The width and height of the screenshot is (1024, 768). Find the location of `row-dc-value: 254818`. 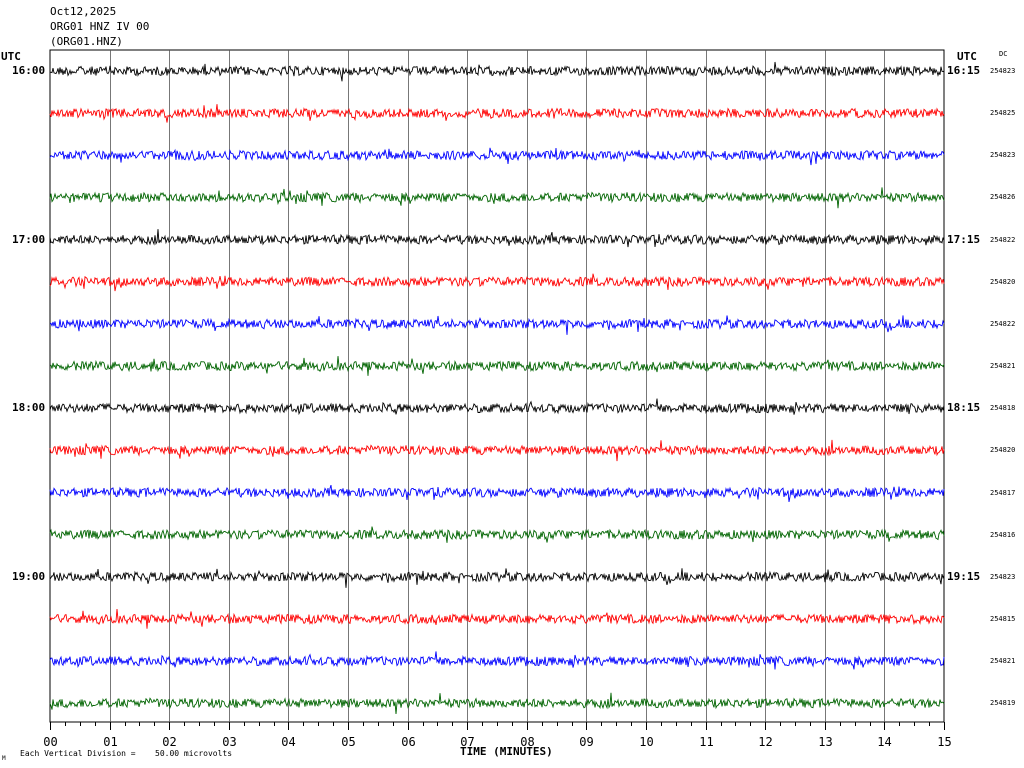

row-dc-value: 254818 is located at coordinates (1003, 408).